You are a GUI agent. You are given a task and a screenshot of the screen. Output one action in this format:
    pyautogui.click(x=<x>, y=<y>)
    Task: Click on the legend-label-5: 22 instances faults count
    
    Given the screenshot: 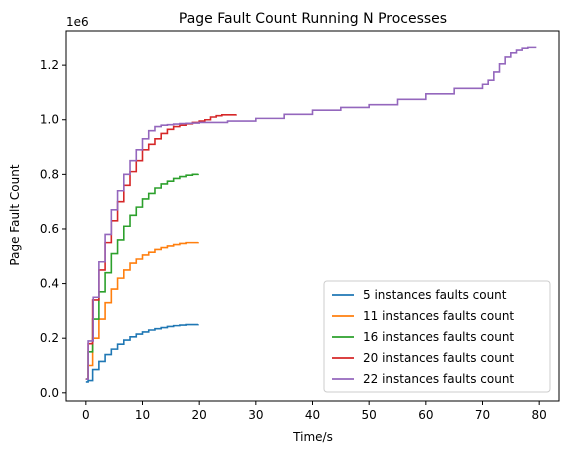 What is the action you would take?
    pyautogui.click(x=438, y=379)
    